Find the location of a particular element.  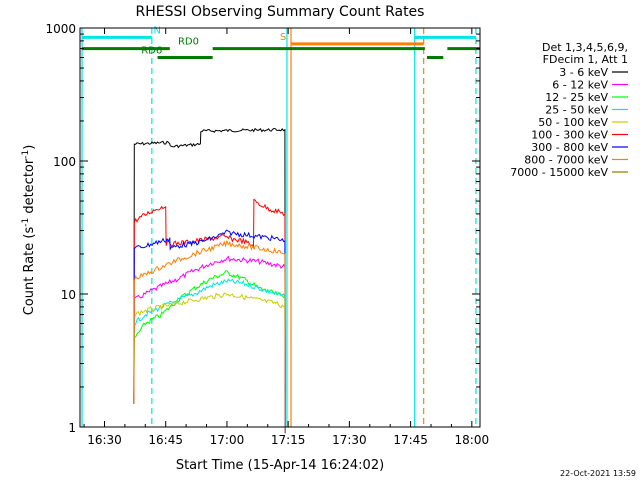

x-tick-label-5: 17:45 is located at coordinates (410, 440).